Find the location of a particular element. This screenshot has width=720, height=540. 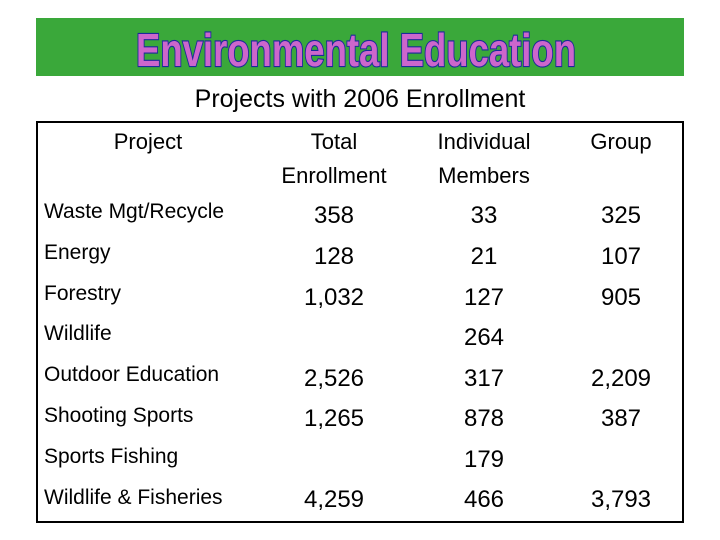

title-banner-graphic: Environmental Education is located at coordinates (356, 49).